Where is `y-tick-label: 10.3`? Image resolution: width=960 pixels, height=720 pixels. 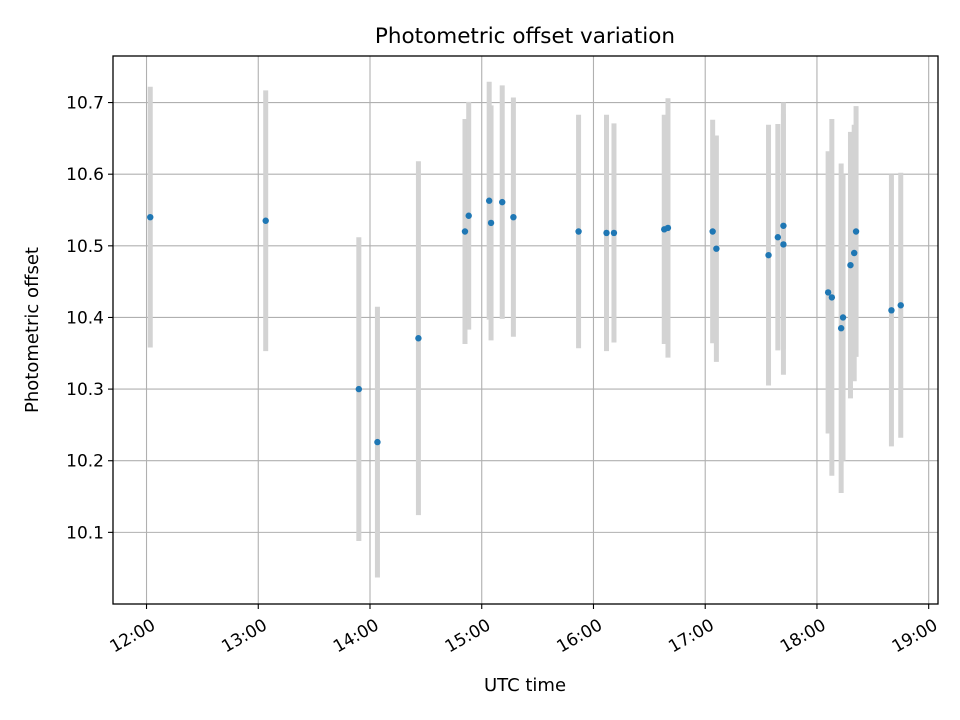 y-tick-label: 10.3 is located at coordinates (85, 390).